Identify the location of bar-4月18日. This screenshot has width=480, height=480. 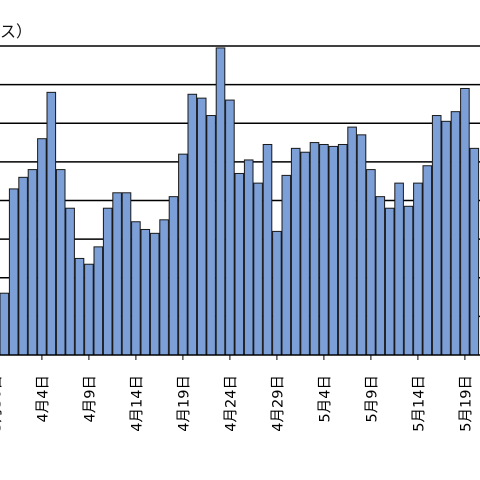
(173, 276).